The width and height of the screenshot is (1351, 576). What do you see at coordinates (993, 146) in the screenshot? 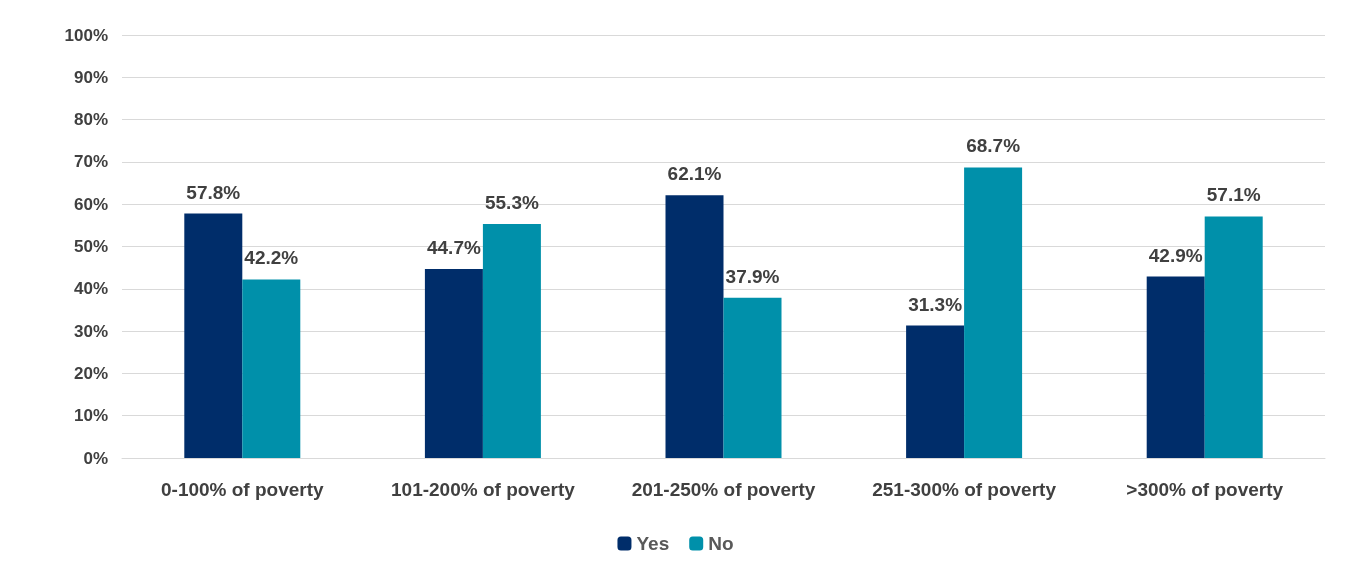
I see `data-label: 68.7%` at bounding box center [993, 146].